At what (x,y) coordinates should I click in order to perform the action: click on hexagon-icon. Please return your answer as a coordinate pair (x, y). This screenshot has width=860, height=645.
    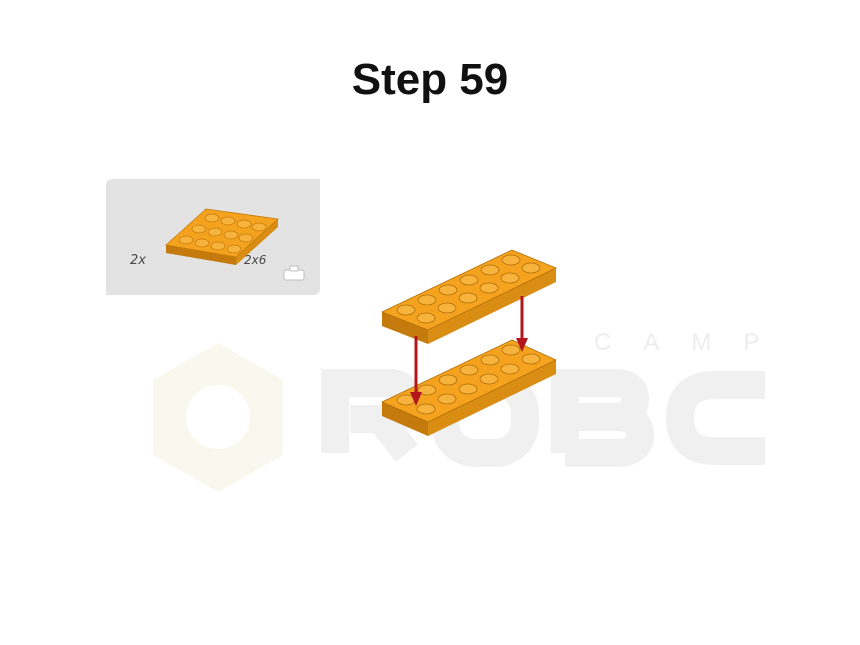
    Looking at the image, I should click on (218, 417).